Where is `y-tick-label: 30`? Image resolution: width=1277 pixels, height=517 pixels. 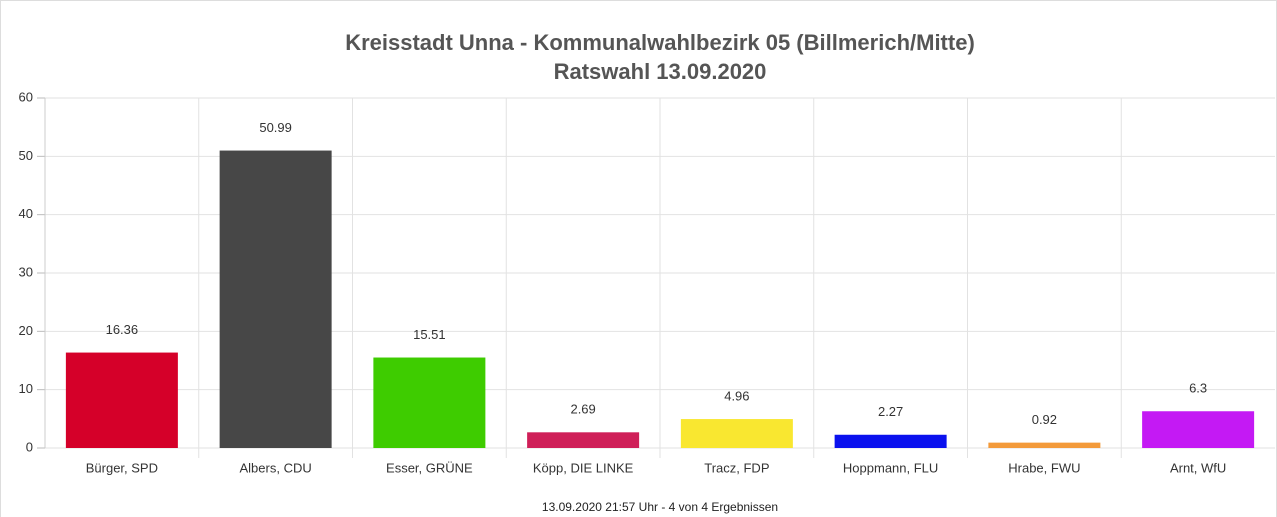 y-tick-label: 30 is located at coordinates (26, 271).